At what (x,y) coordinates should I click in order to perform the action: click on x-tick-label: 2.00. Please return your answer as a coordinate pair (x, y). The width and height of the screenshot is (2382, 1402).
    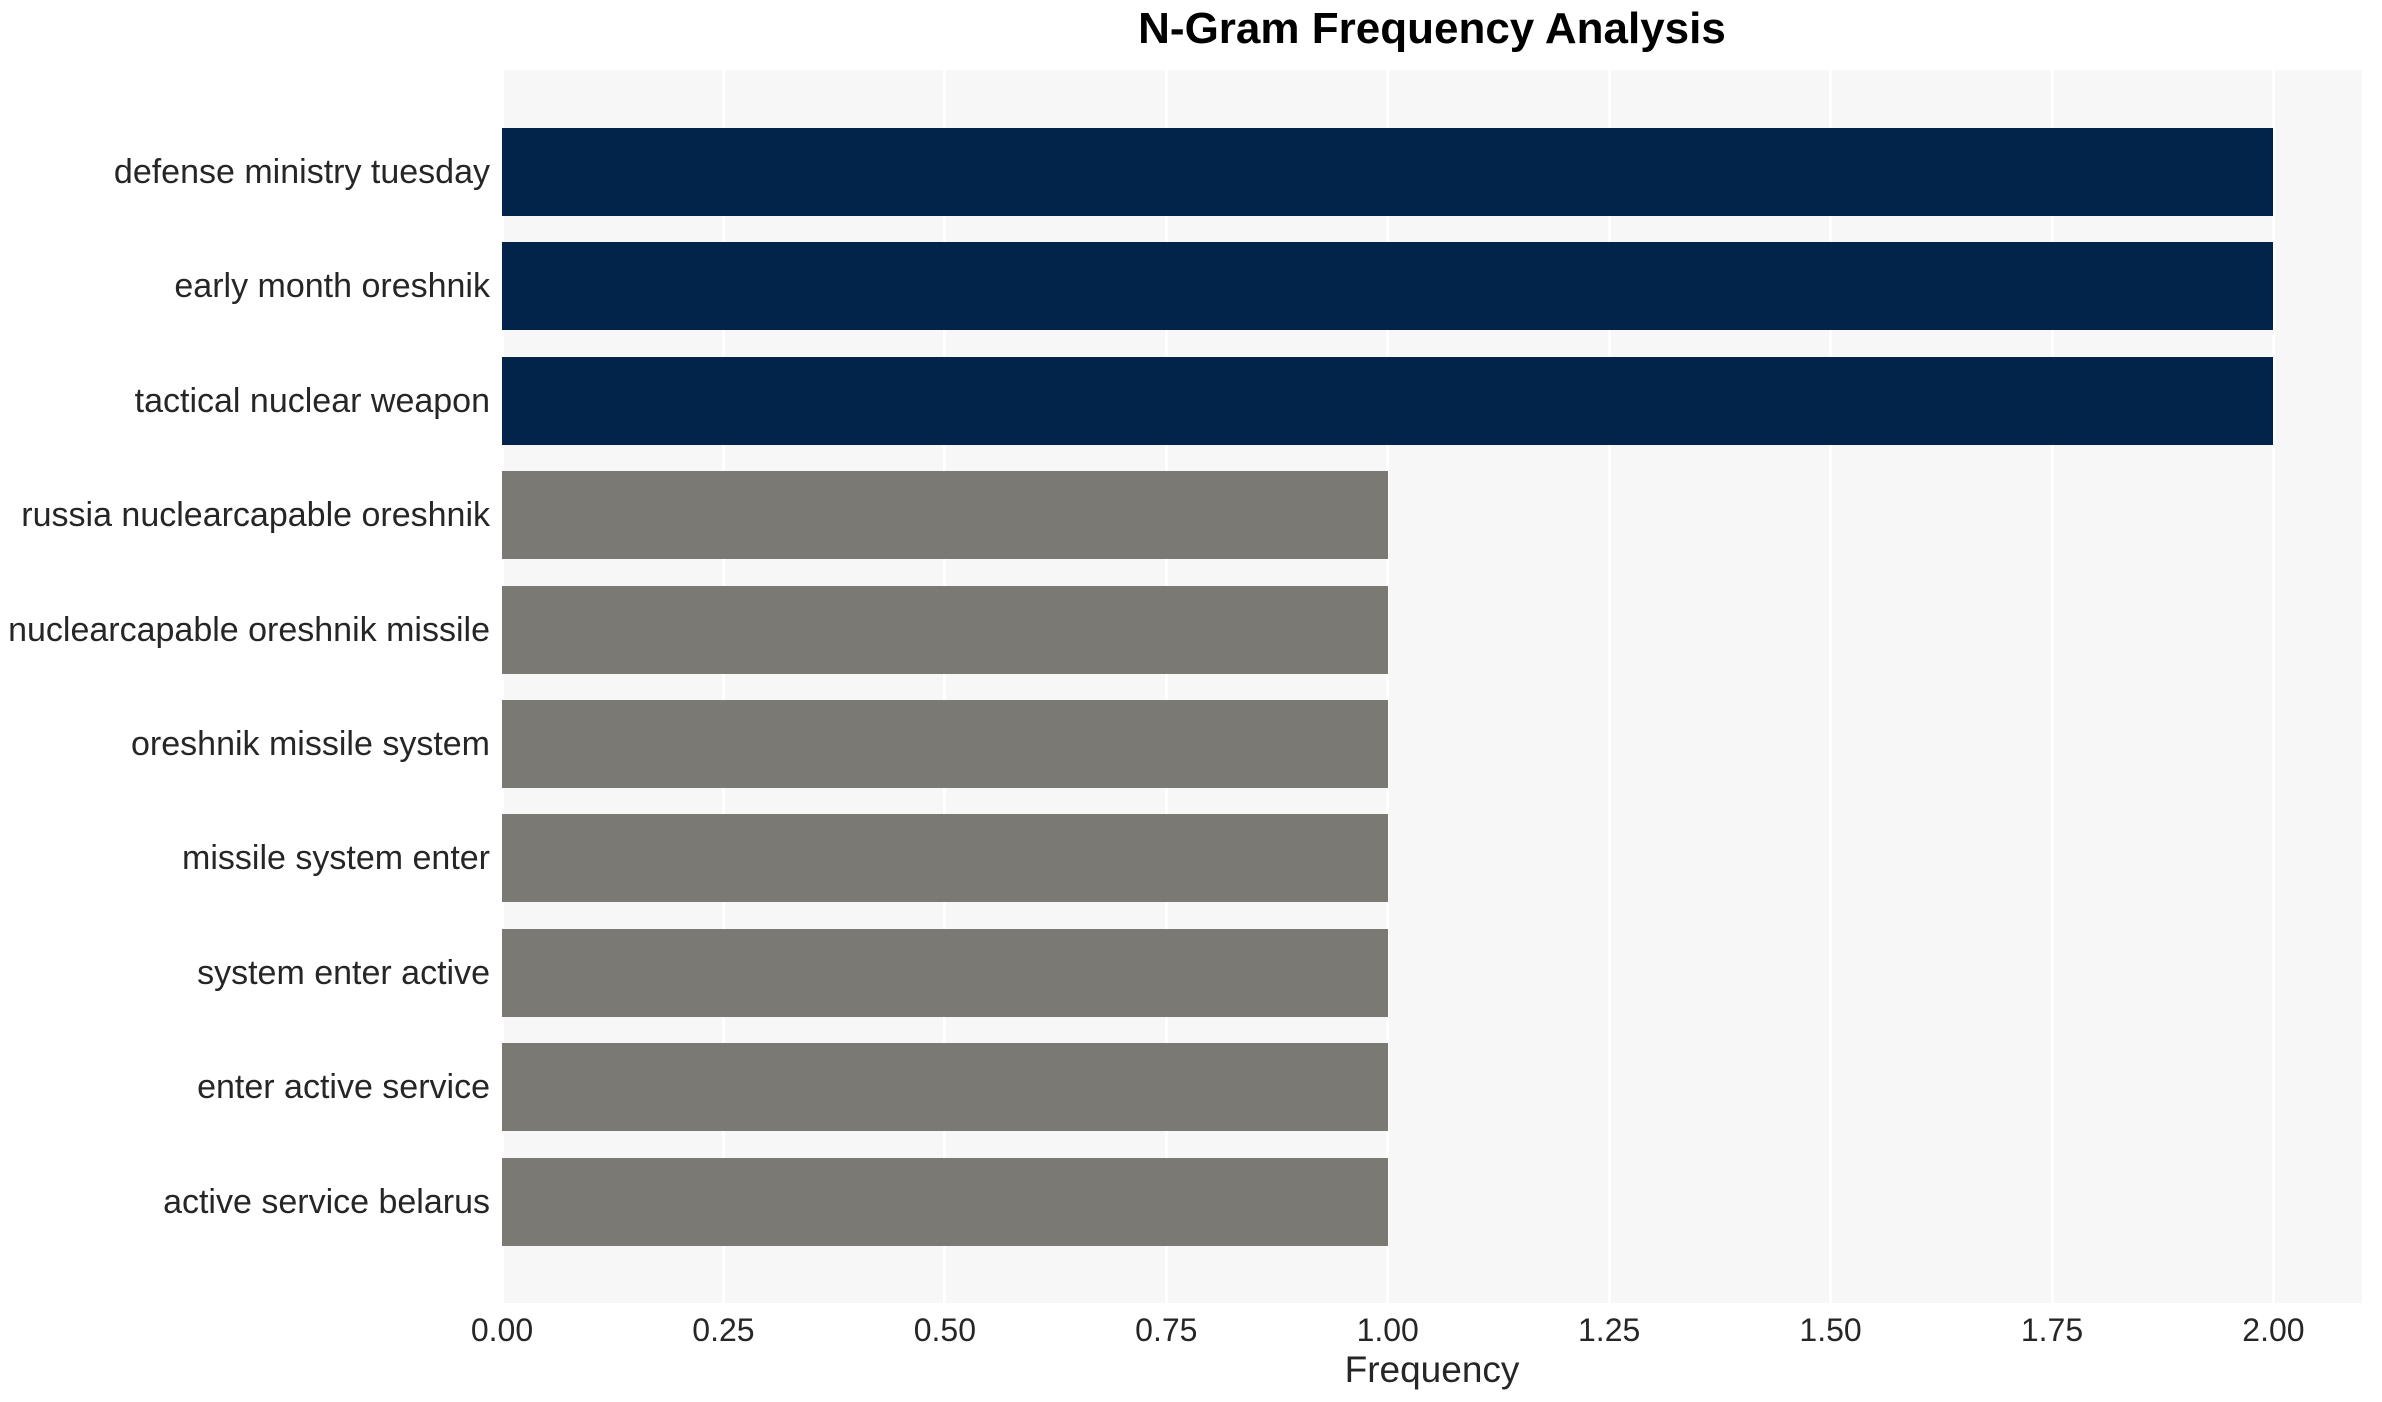
    Looking at the image, I should click on (2273, 1330).